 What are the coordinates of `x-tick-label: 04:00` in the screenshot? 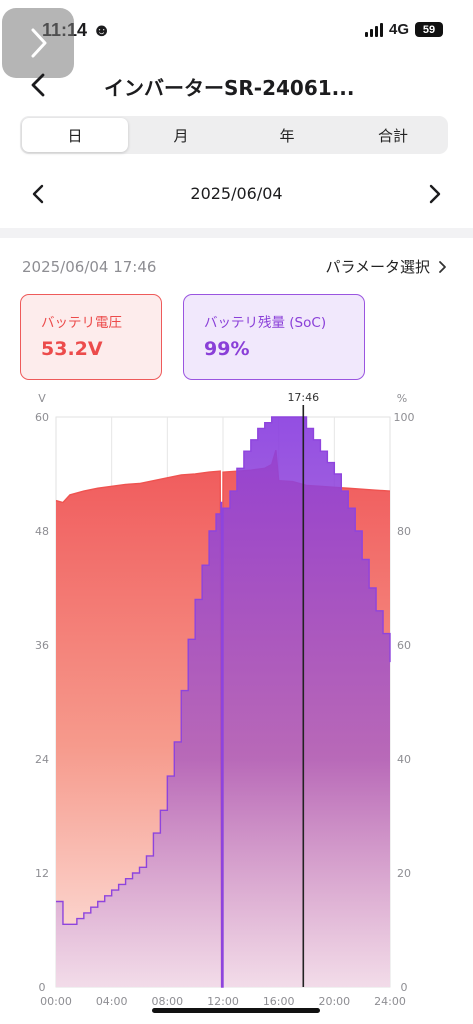 It's located at (112, 1001).